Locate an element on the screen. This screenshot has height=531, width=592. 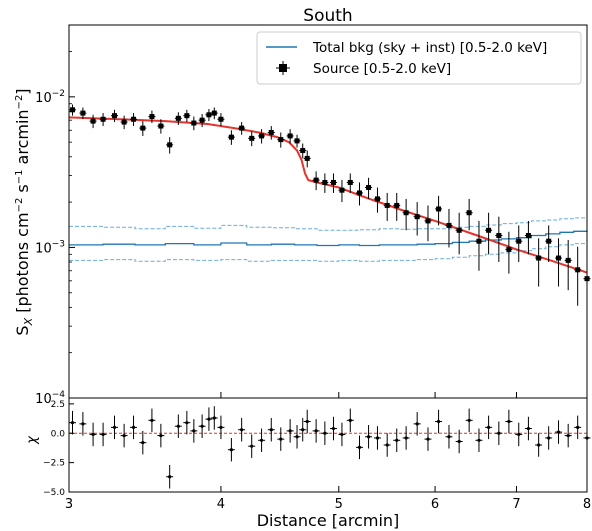
legend-bkg-label: Total bkg (sky + inst) [0.5-2.0 keV] is located at coordinates (429, 48).